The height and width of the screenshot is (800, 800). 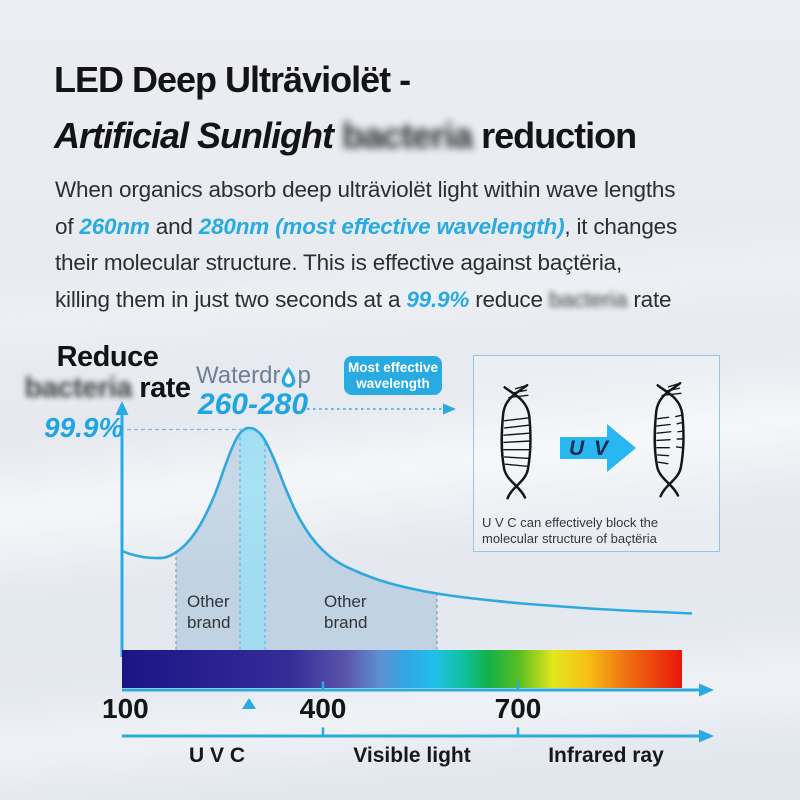 What do you see at coordinates (289, 377) in the screenshot?
I see `waterdrop-icon` at bounding box center [289, 377].